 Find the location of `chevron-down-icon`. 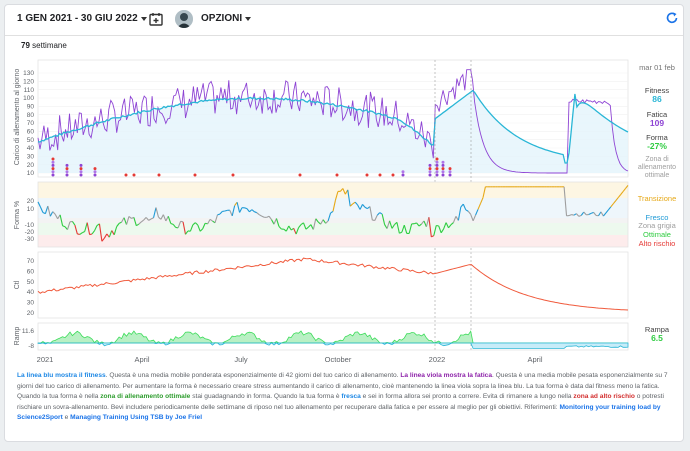

chevron-down-icon is located at coordinates (143, 18).